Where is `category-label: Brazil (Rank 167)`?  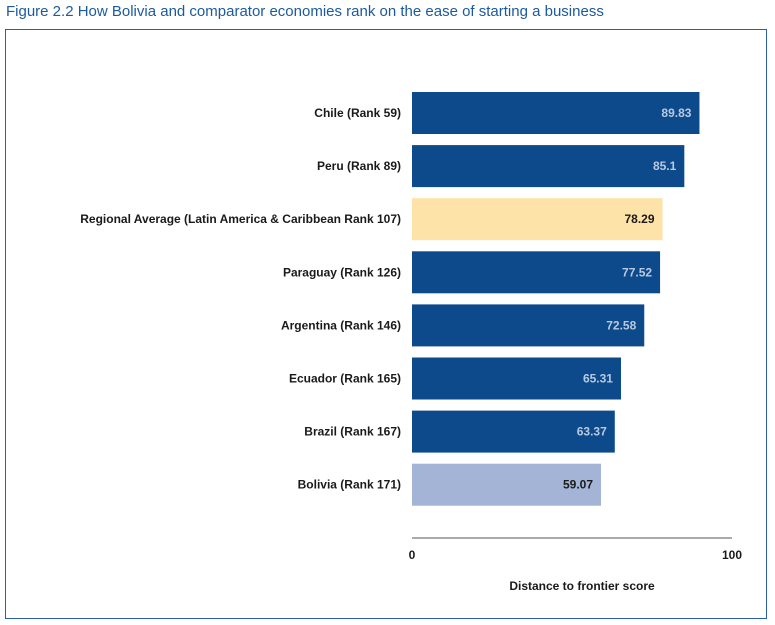 category-label: Brazil (Rank 167) is located at coordinates (352, 432).